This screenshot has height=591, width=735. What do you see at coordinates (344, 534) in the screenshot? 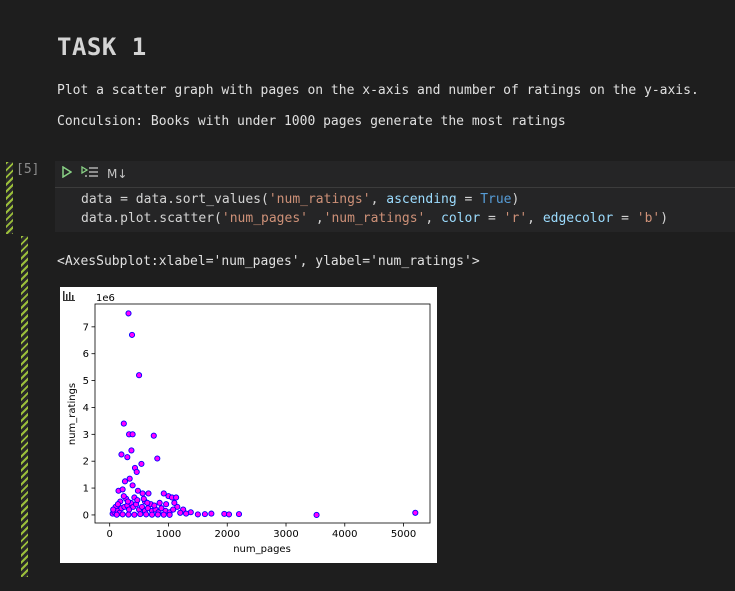
I see `x-tick-label: 4000` at bounding box center [344, 534].